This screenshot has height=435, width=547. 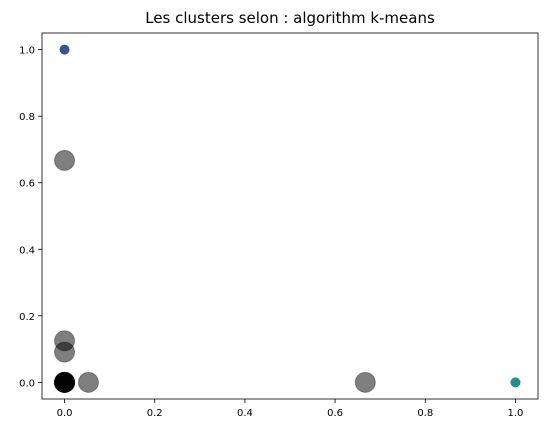 I want to click on y-tick-label: 0.6, so click(x=27, y=184).